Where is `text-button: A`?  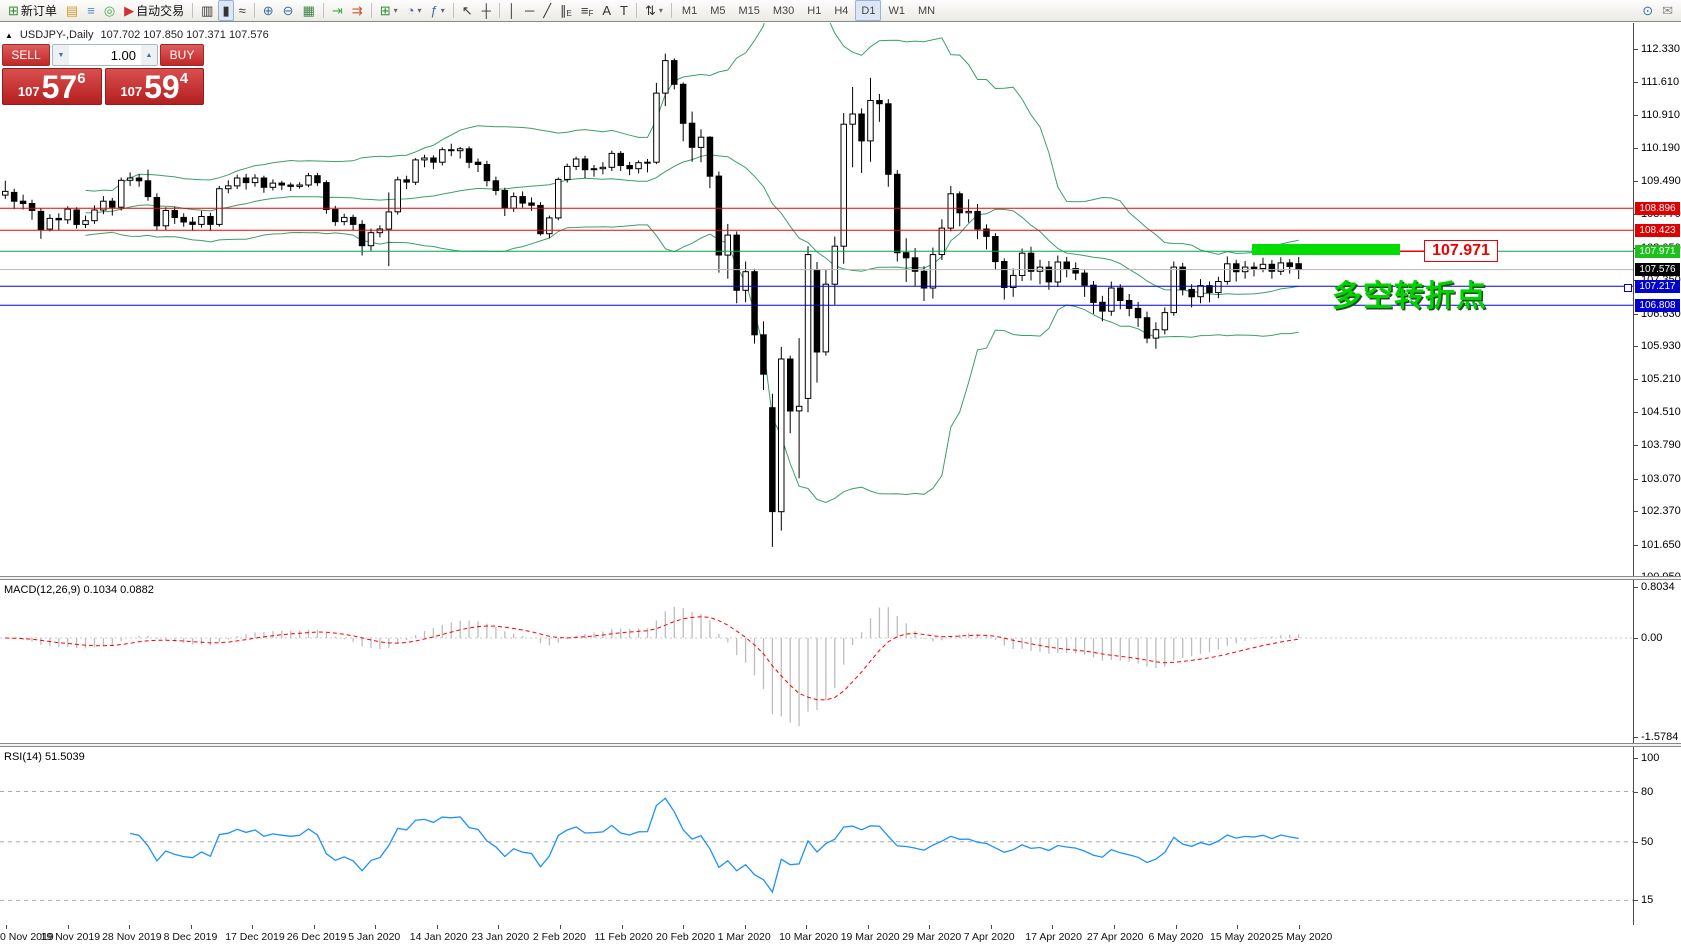
text-button: A is located at coordinates (606, 10).